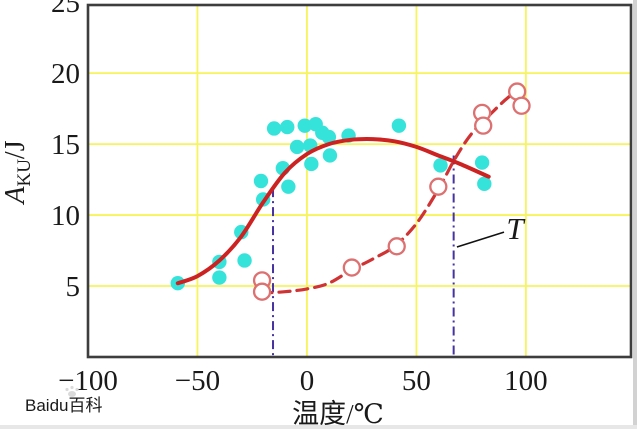 This screenshot has width=637, height=429. I want to click on watermark-paw-icon, so click(72, 391).